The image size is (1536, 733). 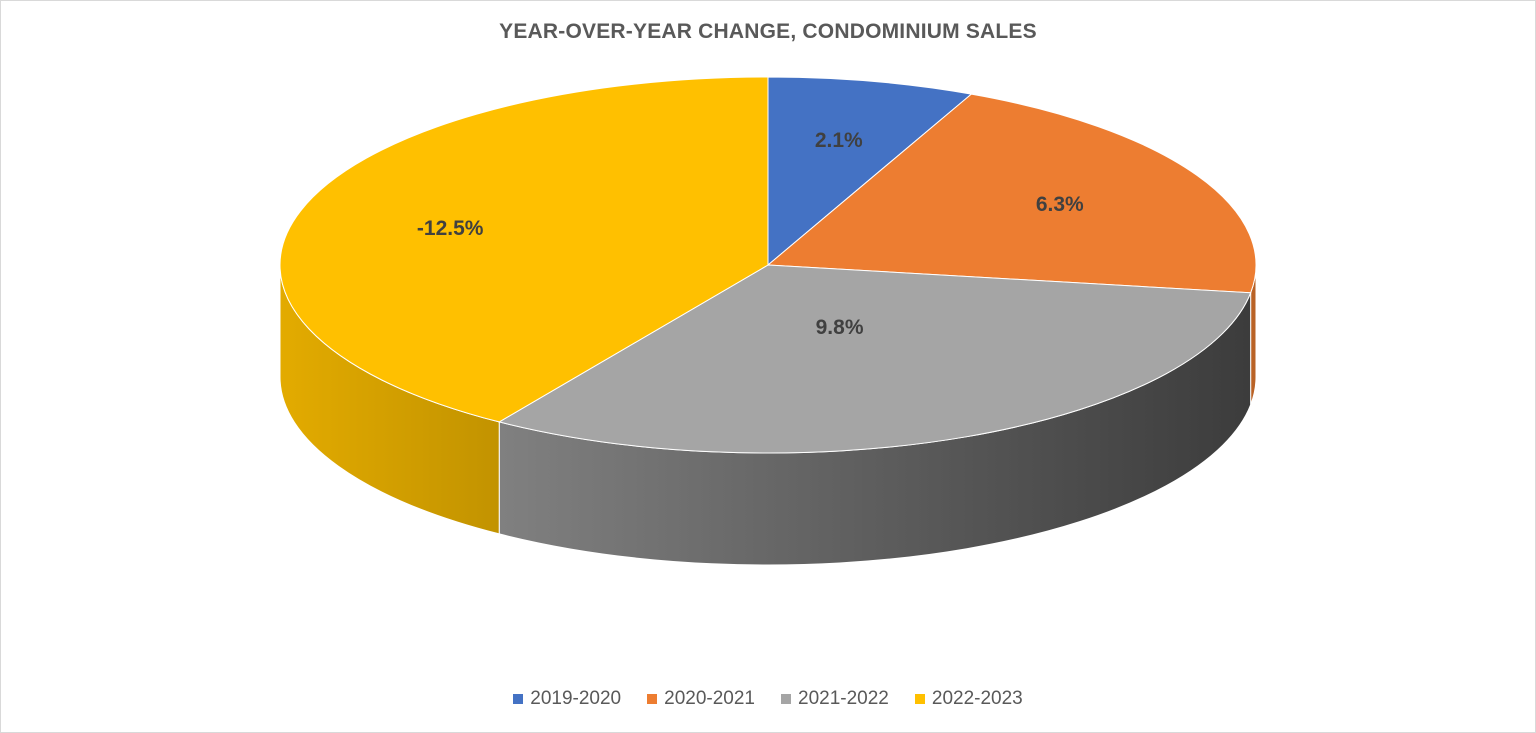 I want to click on legend-swatch-y2022-2023, so click(x=919, y=699).